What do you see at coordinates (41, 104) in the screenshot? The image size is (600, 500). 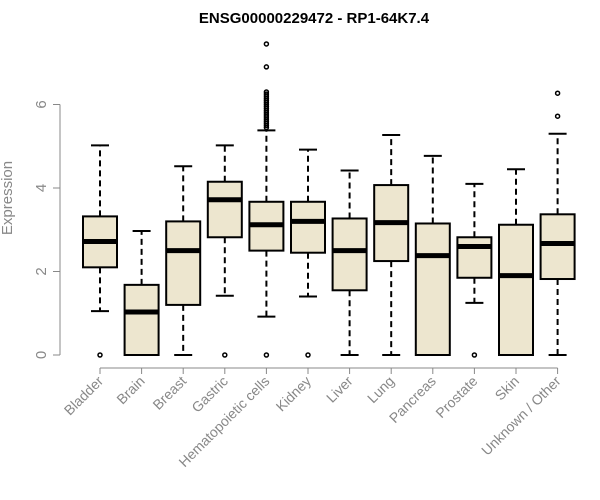 I see `y-tick-label: 6` at bounding box center [41, 104].